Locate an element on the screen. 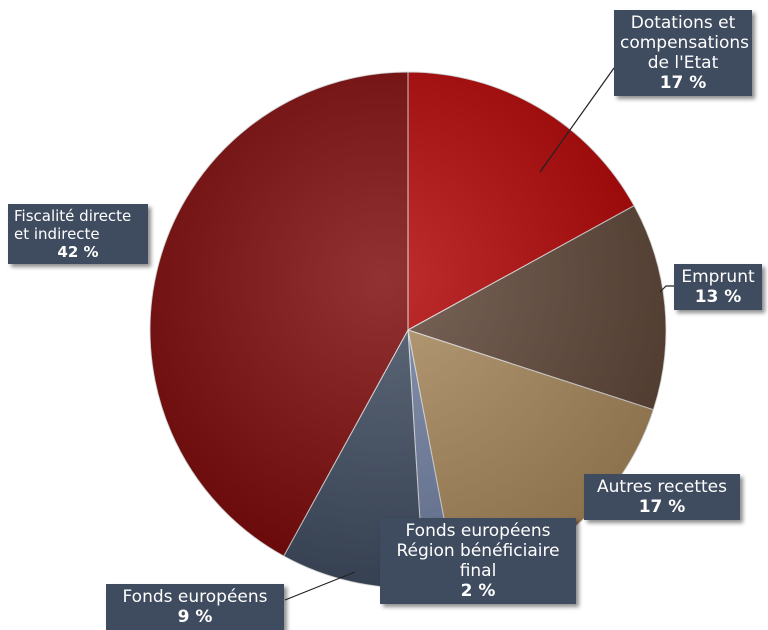 The image size is (768, 630). label-autres-pct: 17 % is located at coordinates (662, 507).